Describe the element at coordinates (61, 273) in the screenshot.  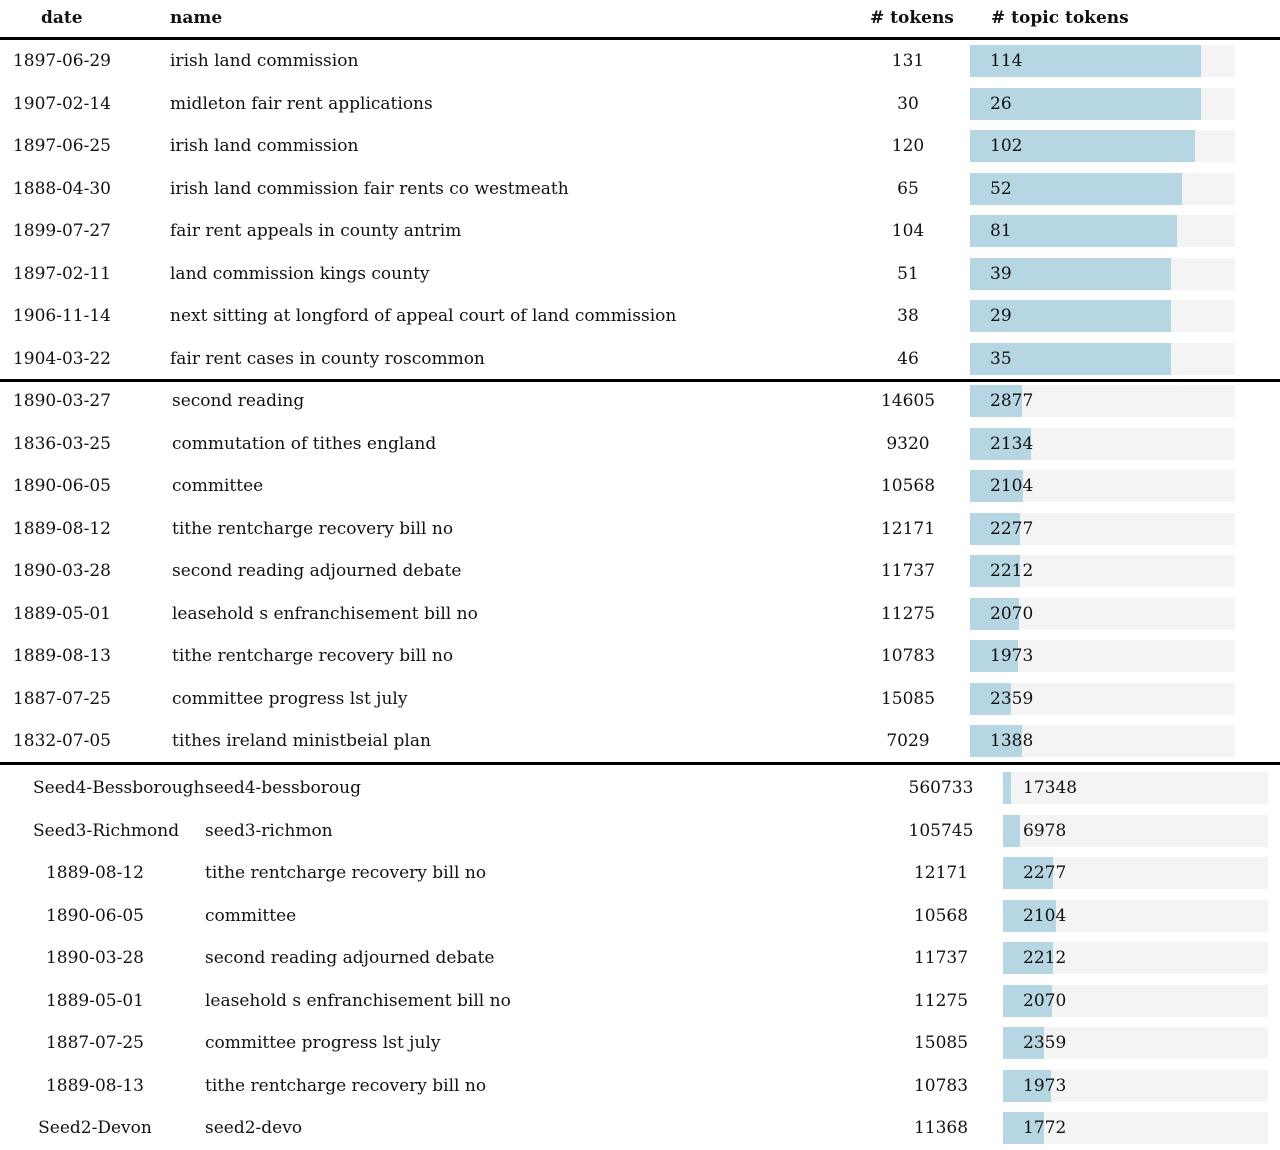
I see `row-date: 1897-02-11` at that location.